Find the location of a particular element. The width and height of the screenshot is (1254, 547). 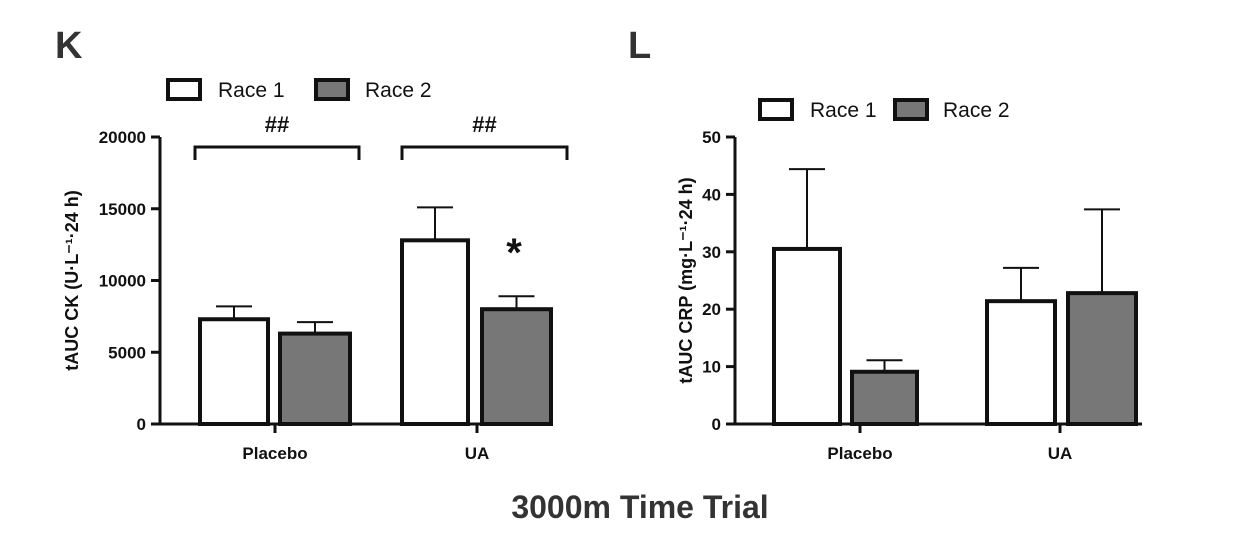

panel-label-l: L is located at coordinates (639, 46).